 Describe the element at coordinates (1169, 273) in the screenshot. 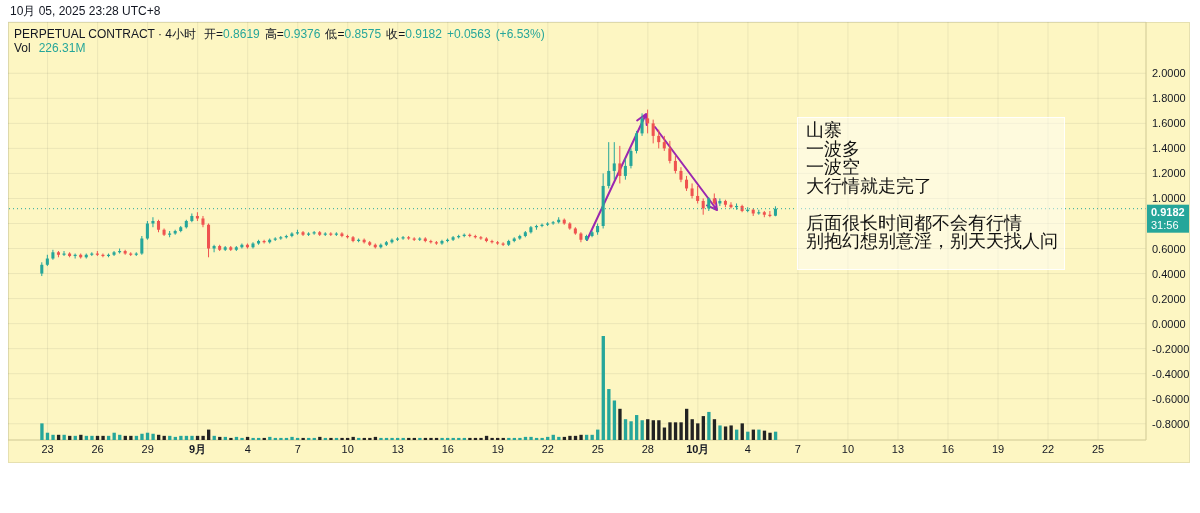

I see `y-tick-label: 0.4000` at that location.